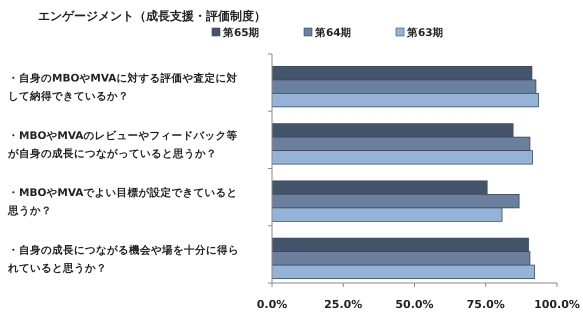  What do you see at coordinates (414, 304) in the screenshot?
I see `x-tick-label: 50.0%` at bounding box center [414, 304].